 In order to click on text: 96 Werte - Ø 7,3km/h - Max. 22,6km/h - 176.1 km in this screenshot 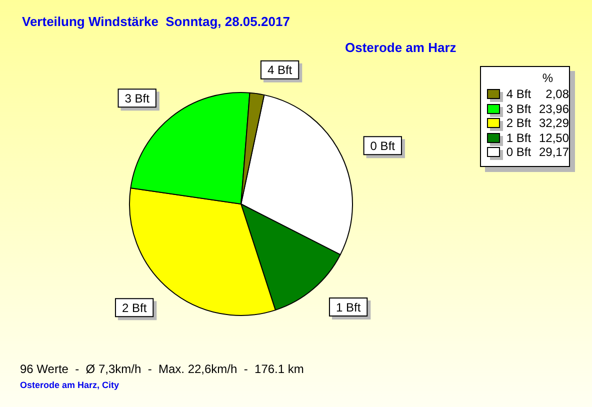, I will do `click(162, 369)`.